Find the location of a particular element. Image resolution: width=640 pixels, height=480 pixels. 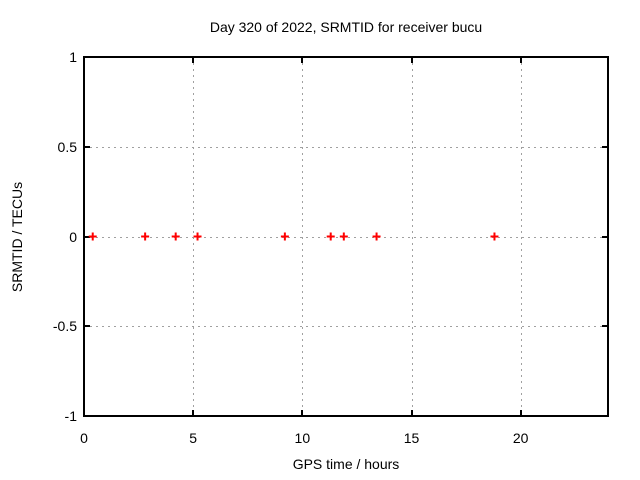

y-tick-label: -0.5 is located at coordinates (64, 326).